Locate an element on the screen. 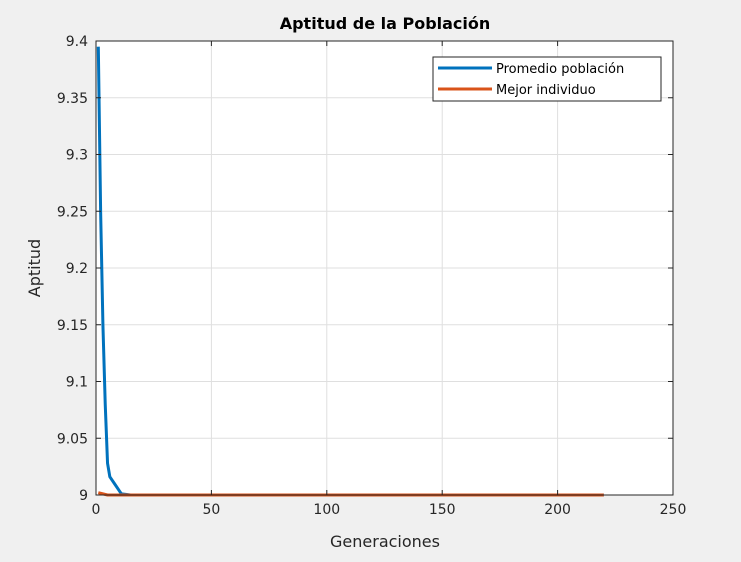 Image resolution: width=741 pixels, height=562 pixels. y-tick-label: 9.2 is located at coordinates (77, 269).